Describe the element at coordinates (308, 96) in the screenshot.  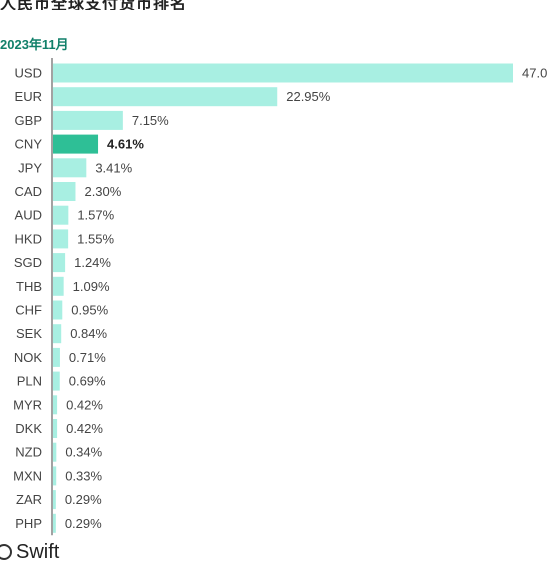
I see `data-label: 22.95%` at that location.